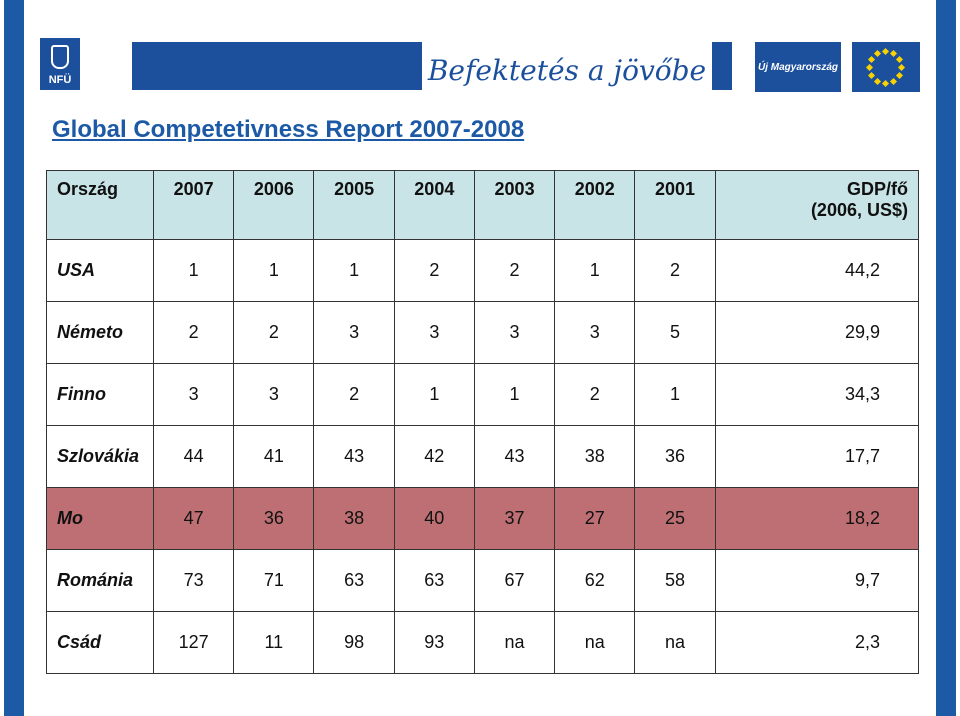  What do you see at coordinates (817, 270) in the screenshot?
I see `gdp-cell: 44,2` at bounding box center [817, 270].